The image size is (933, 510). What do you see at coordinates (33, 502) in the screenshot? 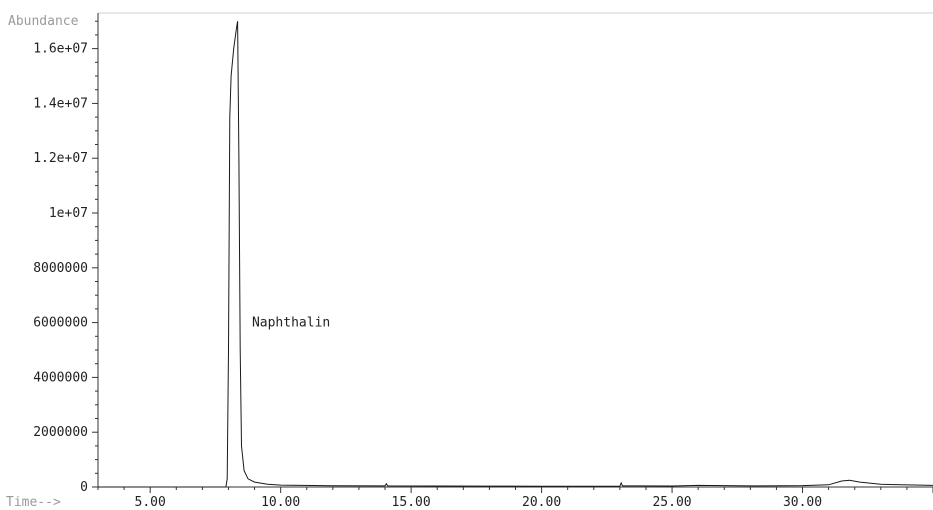
I see `x-axis-title: Time-->` at bounding box center [33, 502].